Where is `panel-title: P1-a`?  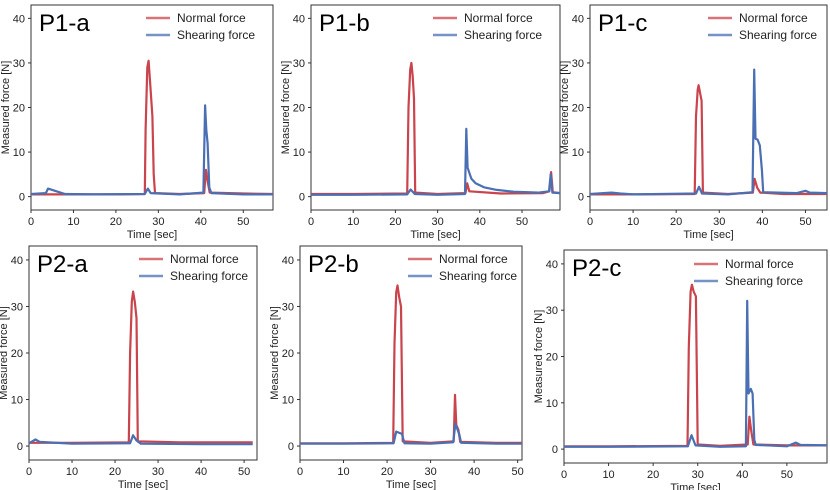
panel-title: P1-a is located at coordinates (64, 23).